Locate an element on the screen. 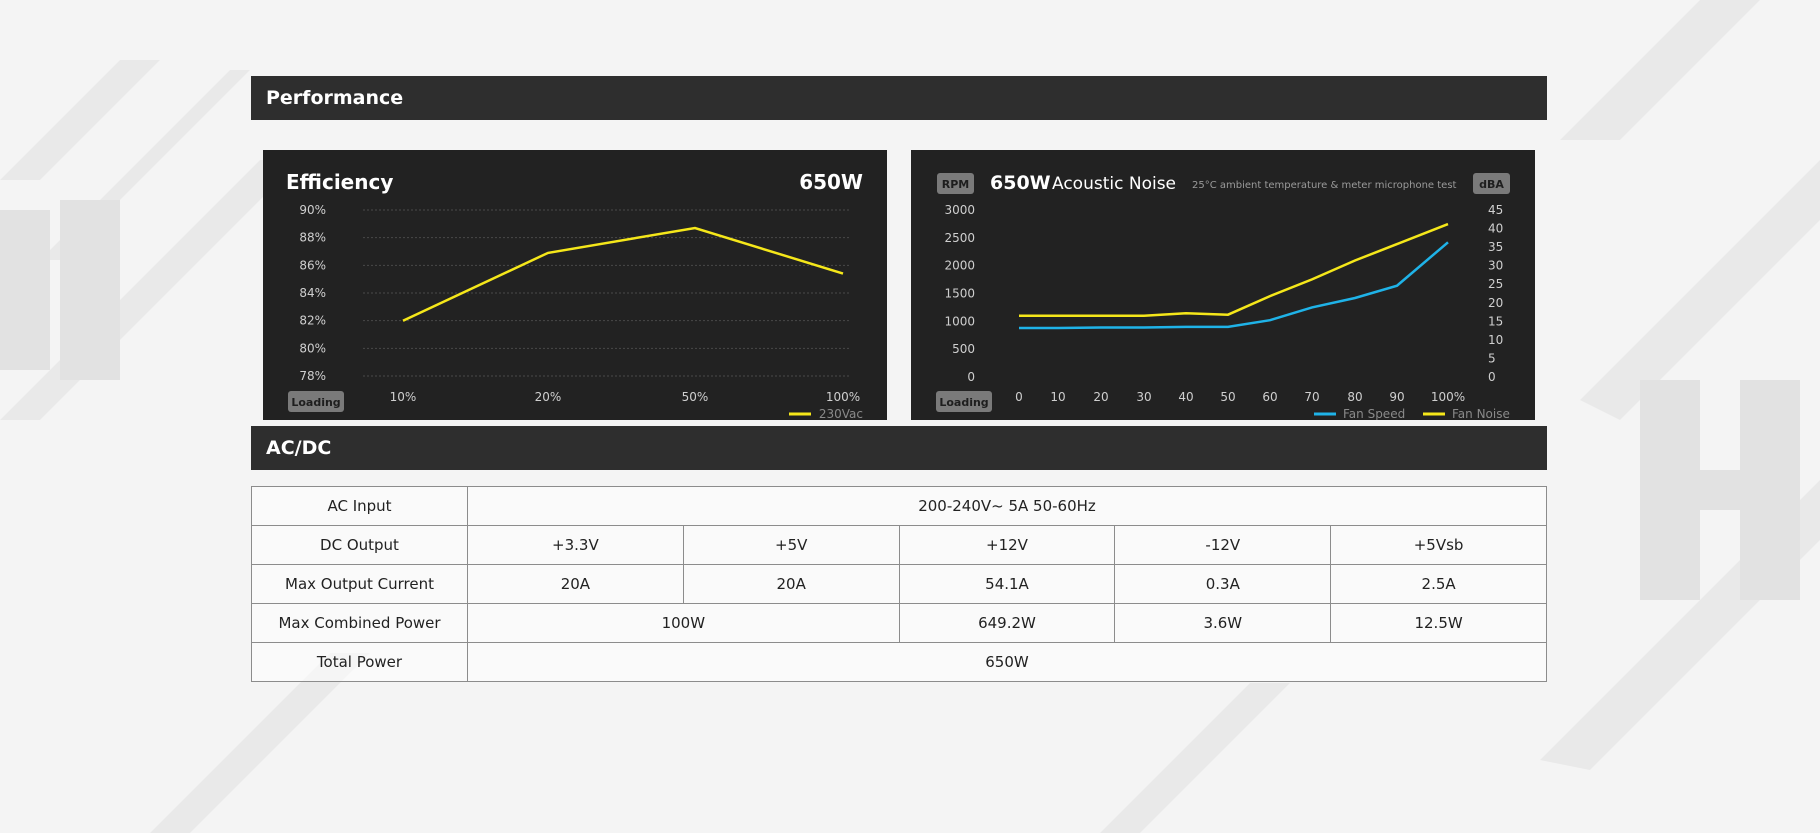 Image resolution: width=1820 pixels, height=833 pixels. table-cell: +5Vsb is located at coordinates (1438, 545).